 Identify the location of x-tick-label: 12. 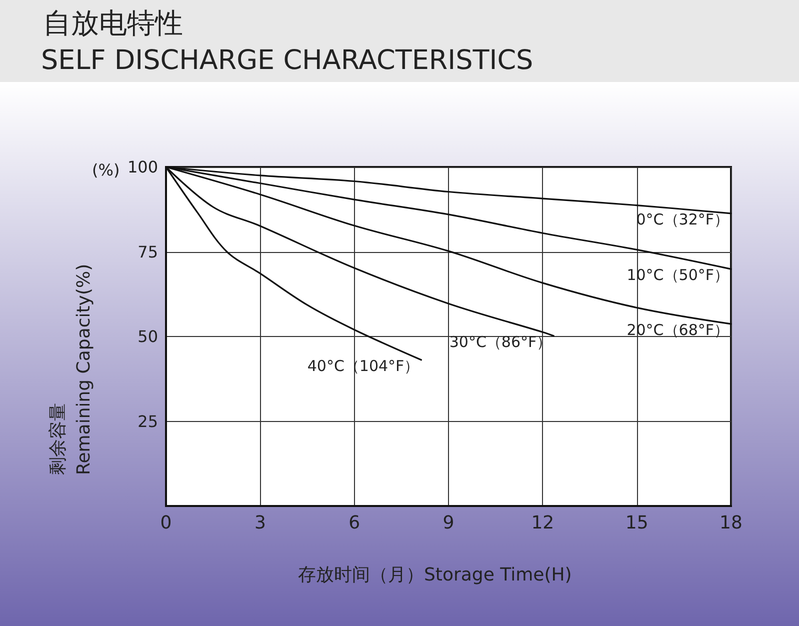
(542, 523).